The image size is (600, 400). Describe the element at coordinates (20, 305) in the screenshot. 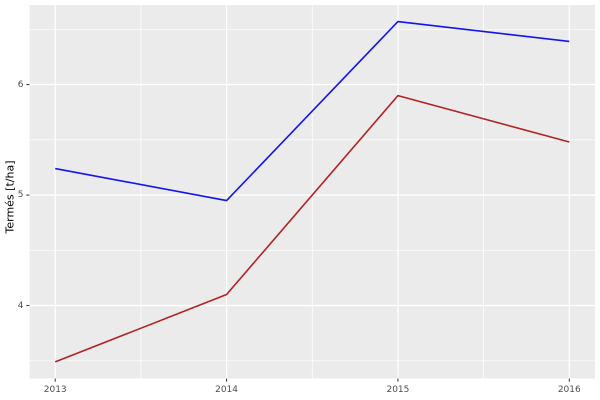

I see `y-tick-label: 4` at that location.